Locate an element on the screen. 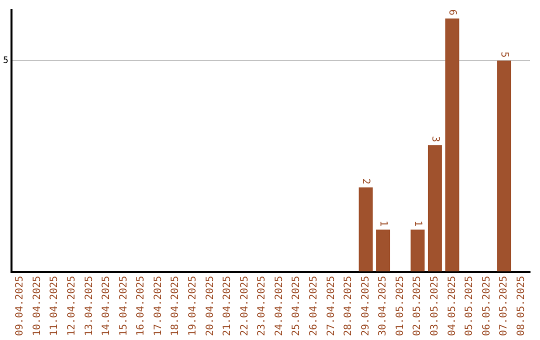  x-tick-label: 08.05.2025 is located at coordinates (521, 306).